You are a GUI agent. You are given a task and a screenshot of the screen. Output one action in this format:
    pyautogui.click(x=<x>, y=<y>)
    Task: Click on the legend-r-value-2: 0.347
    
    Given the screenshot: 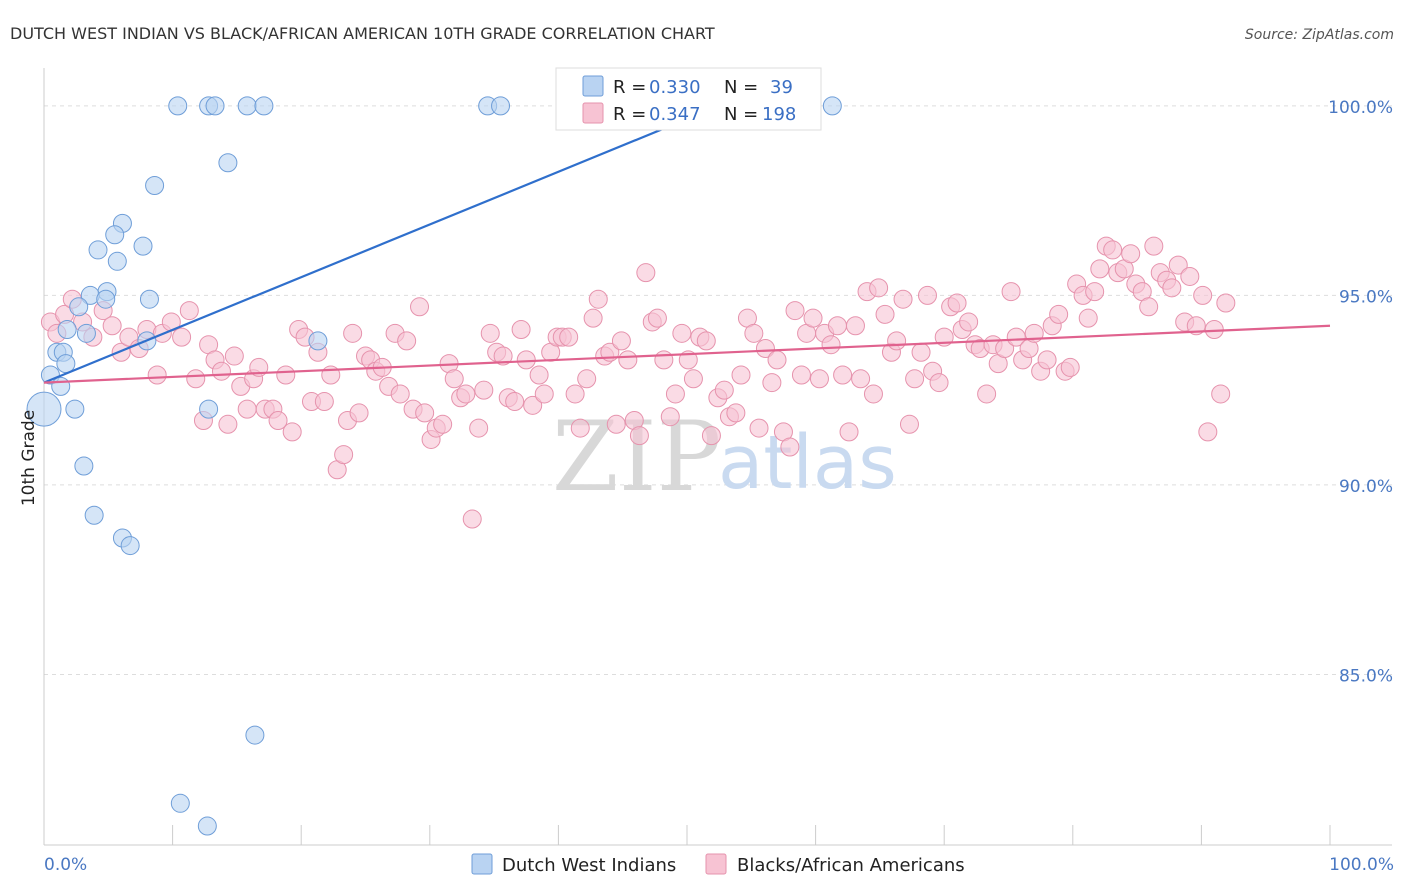 What is the action you would take?
    pyautogui.click(x=675, y=114)
    